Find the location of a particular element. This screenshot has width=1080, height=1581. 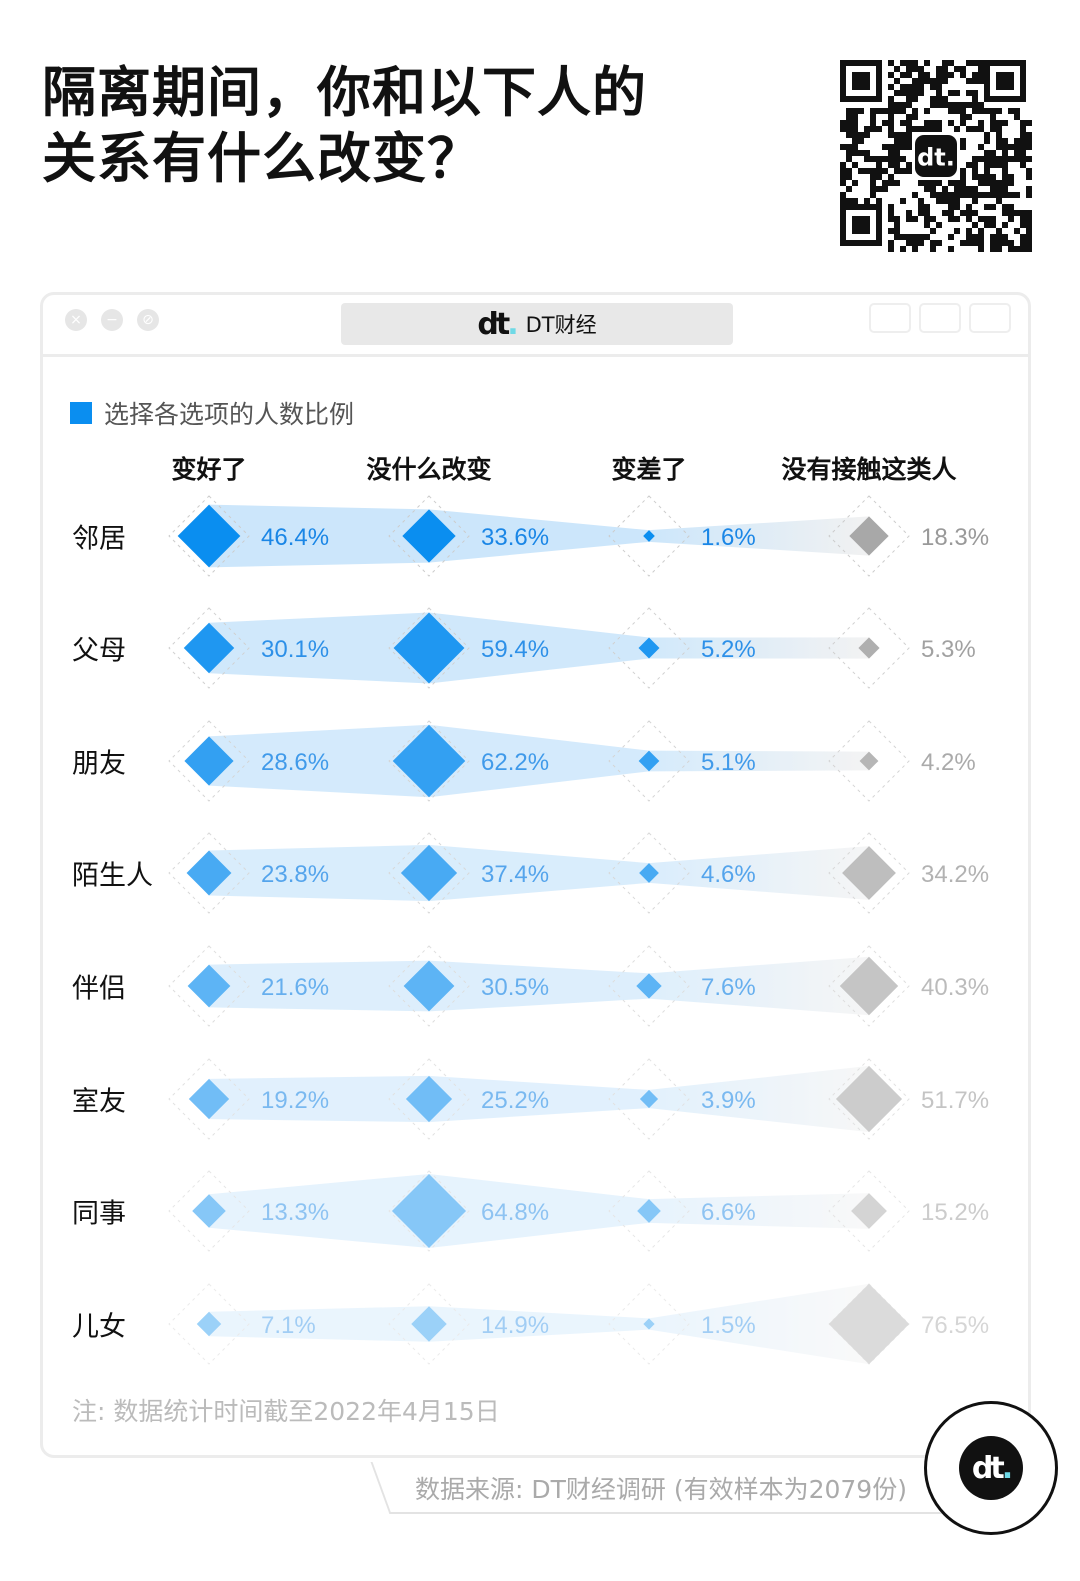

row-label: 父母 is located at coordinates (99, 651).